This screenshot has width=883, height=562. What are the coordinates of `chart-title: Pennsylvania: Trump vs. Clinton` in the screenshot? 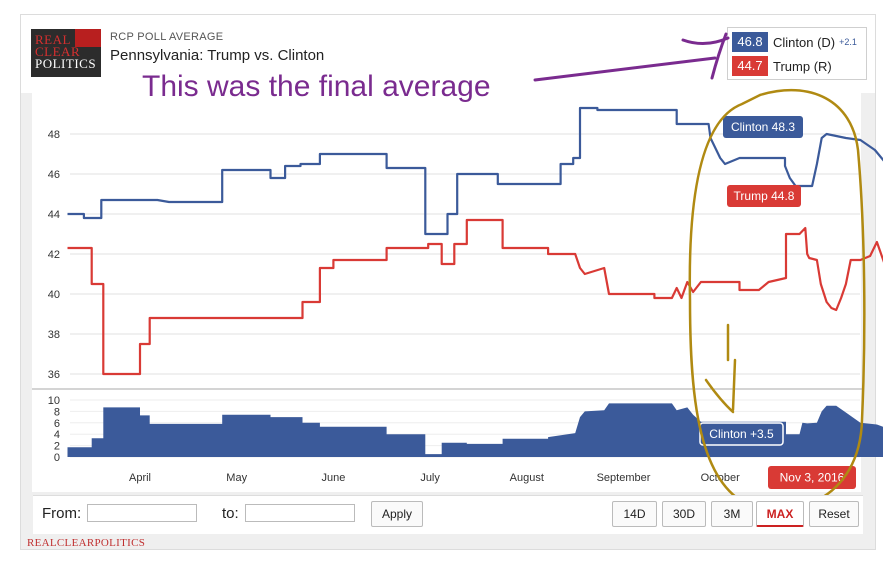 It's located at (217, 55).